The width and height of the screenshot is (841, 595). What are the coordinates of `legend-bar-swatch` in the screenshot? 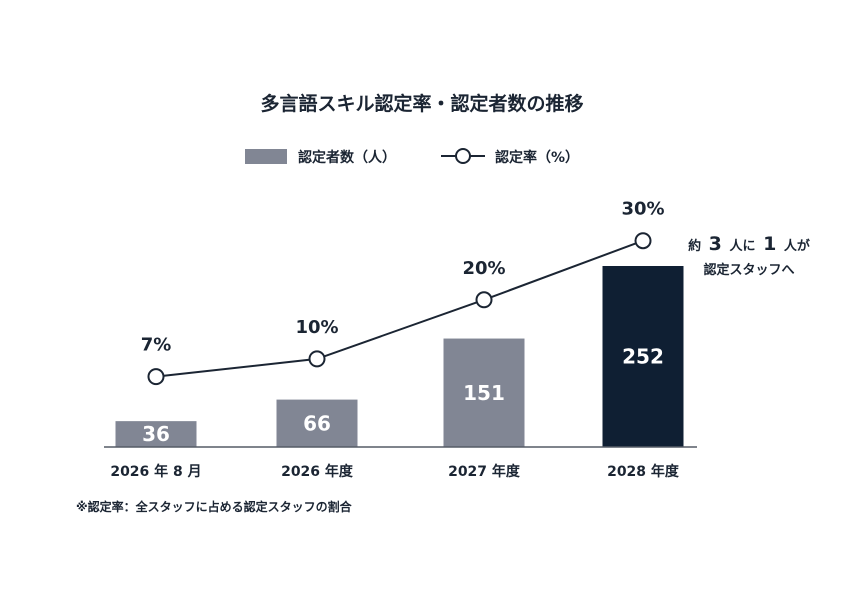 It's located at (266, 156).